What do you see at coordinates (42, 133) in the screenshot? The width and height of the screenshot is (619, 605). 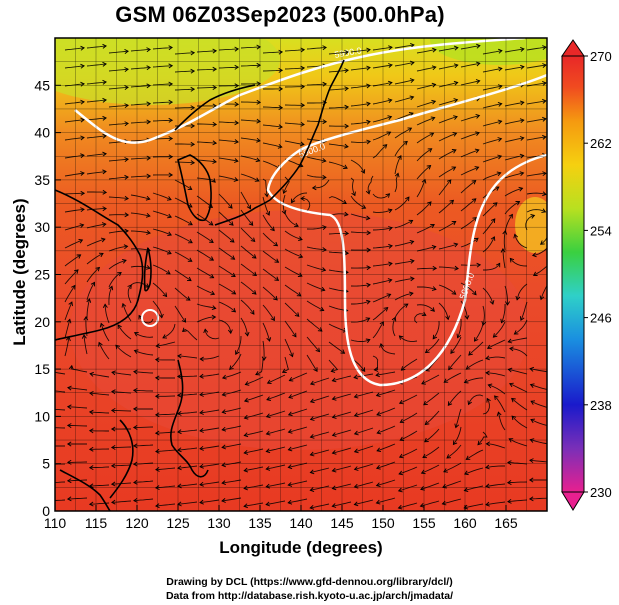 I see `y-tick-label: 40` at bounding box center [42, 133].